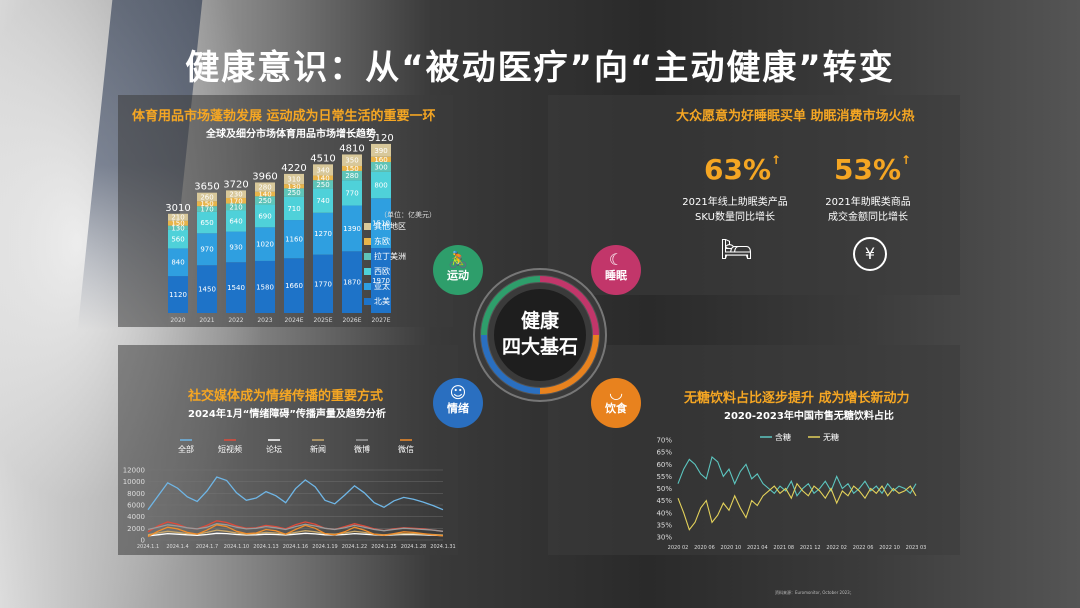 Image resolution: width=1080 pixels, height=608 pixels. What do you see at coordinates (287, 414) in the screenshot?
I see `social-chart-subtitle: 2024年1月“情绪障碍”传播声量及趋势分析` at bounding box center [287, 414].